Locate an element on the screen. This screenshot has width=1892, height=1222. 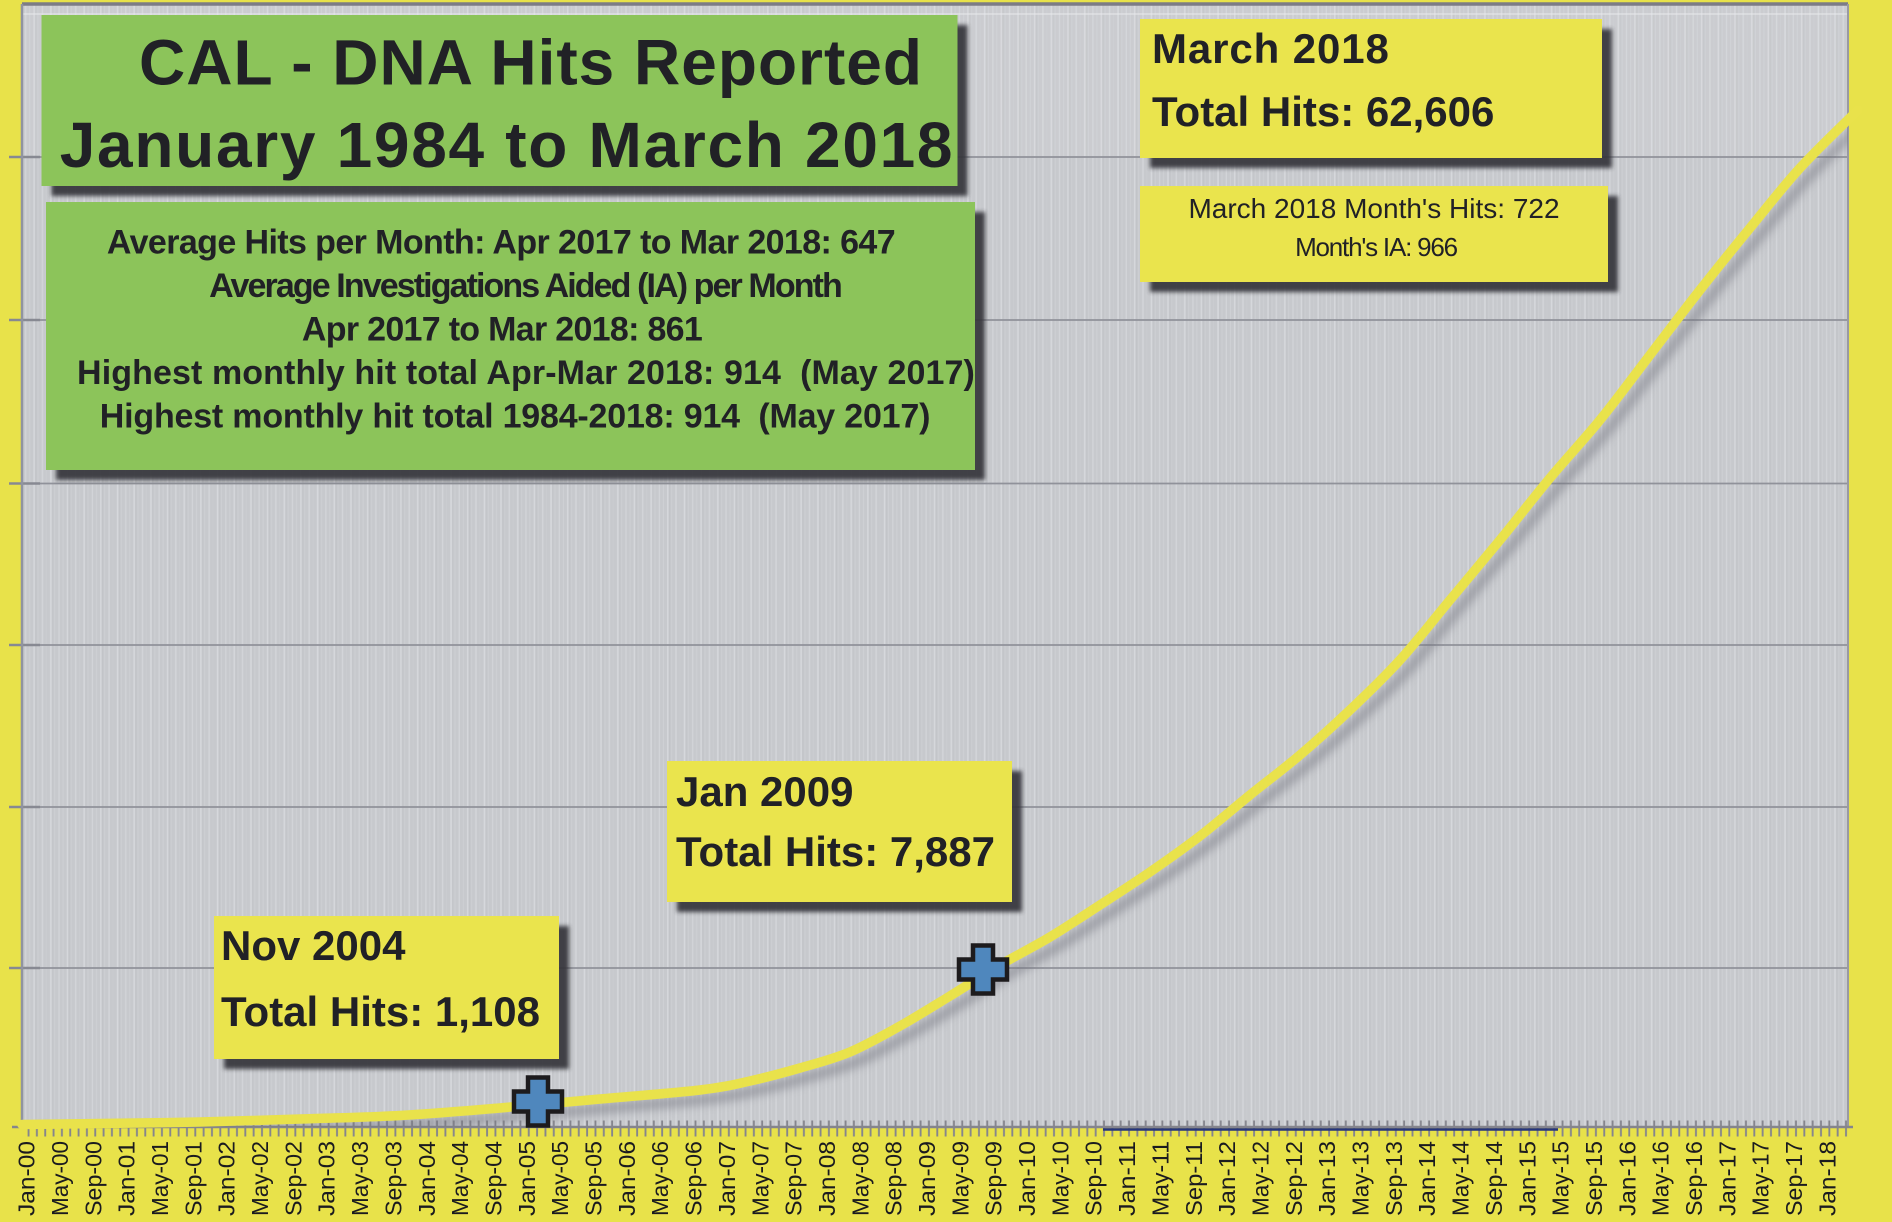
svg-text: CAL - DNA Hits Reported is located at coordinates (531, 63).